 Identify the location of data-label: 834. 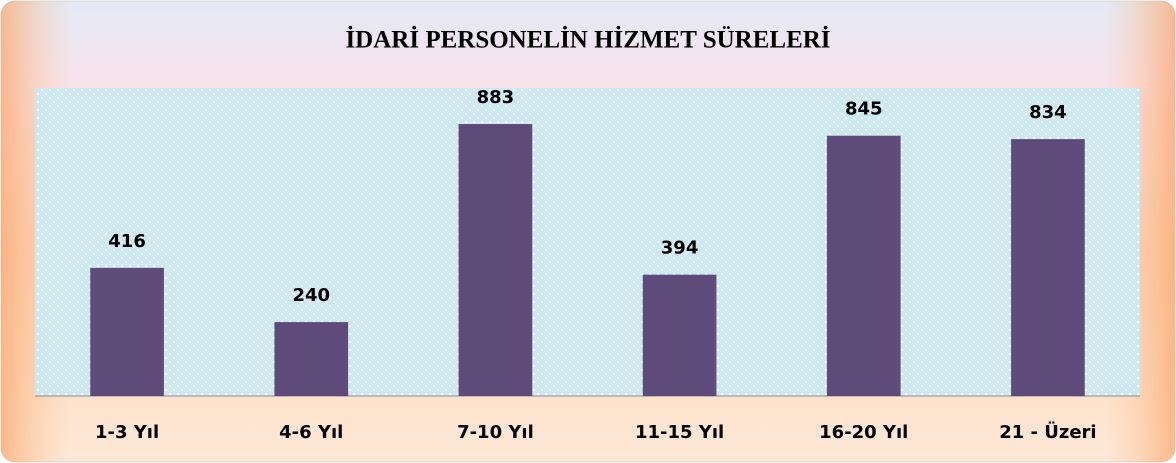
(1048, 112).